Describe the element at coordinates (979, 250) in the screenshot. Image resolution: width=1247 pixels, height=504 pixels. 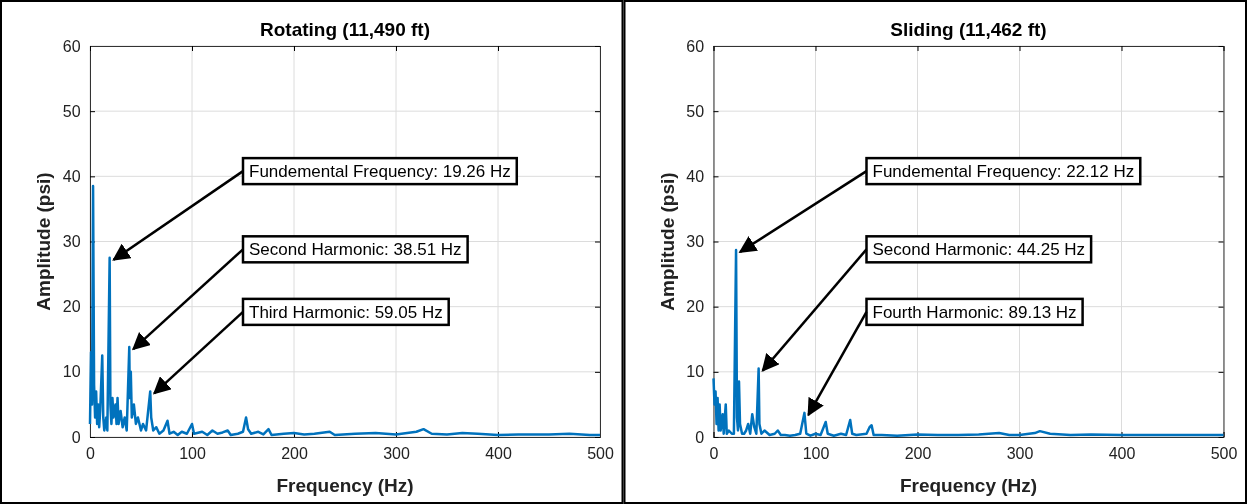
I see `annotation: Second Harmonic: 44.25 Hz` at that location.